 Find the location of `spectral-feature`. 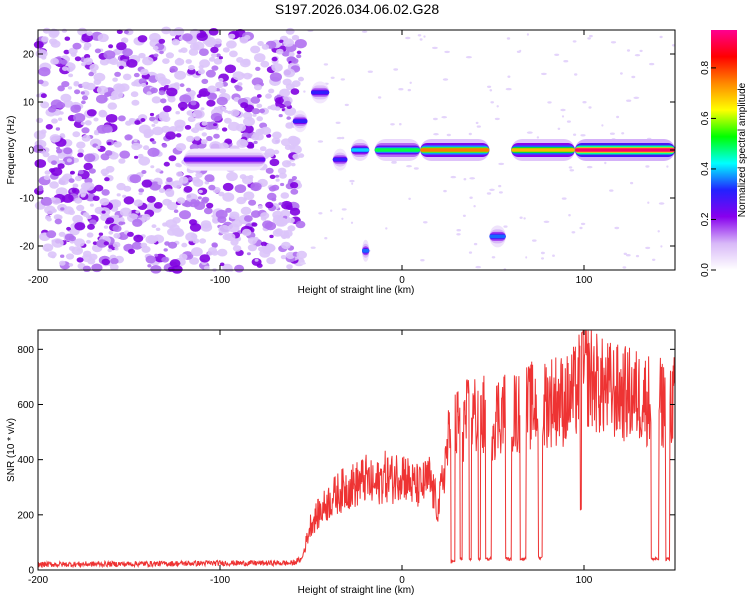

spectral-feature is located at coordinates (543, 150).